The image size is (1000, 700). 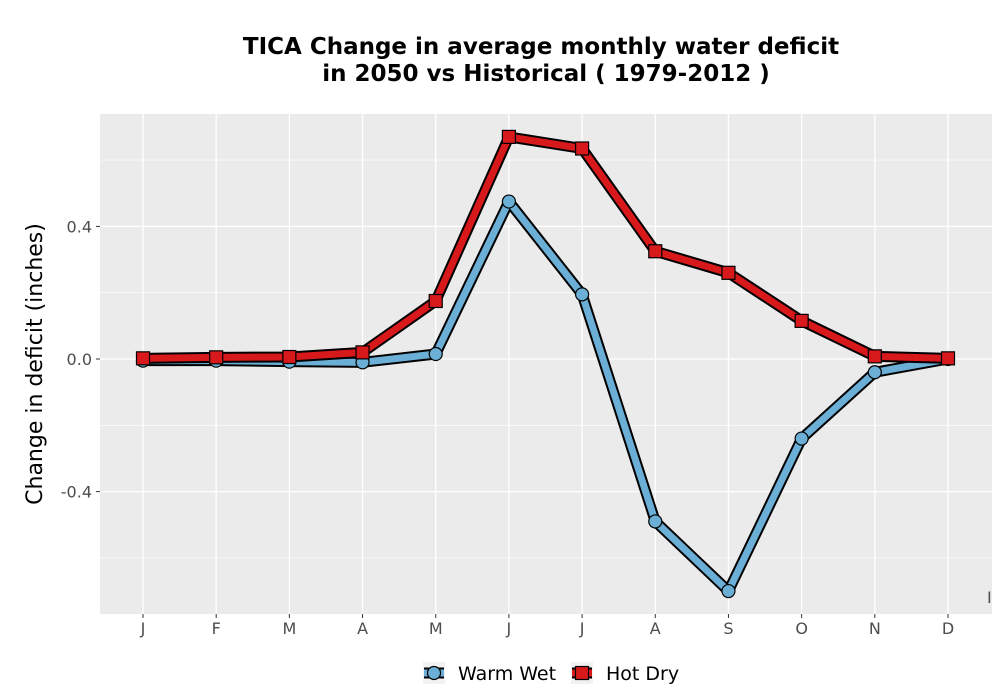 What do you see at coordinates (79, 226) in the screenshot?
I see `y-tick-label: 0.4` at bounding box center [79, 226].